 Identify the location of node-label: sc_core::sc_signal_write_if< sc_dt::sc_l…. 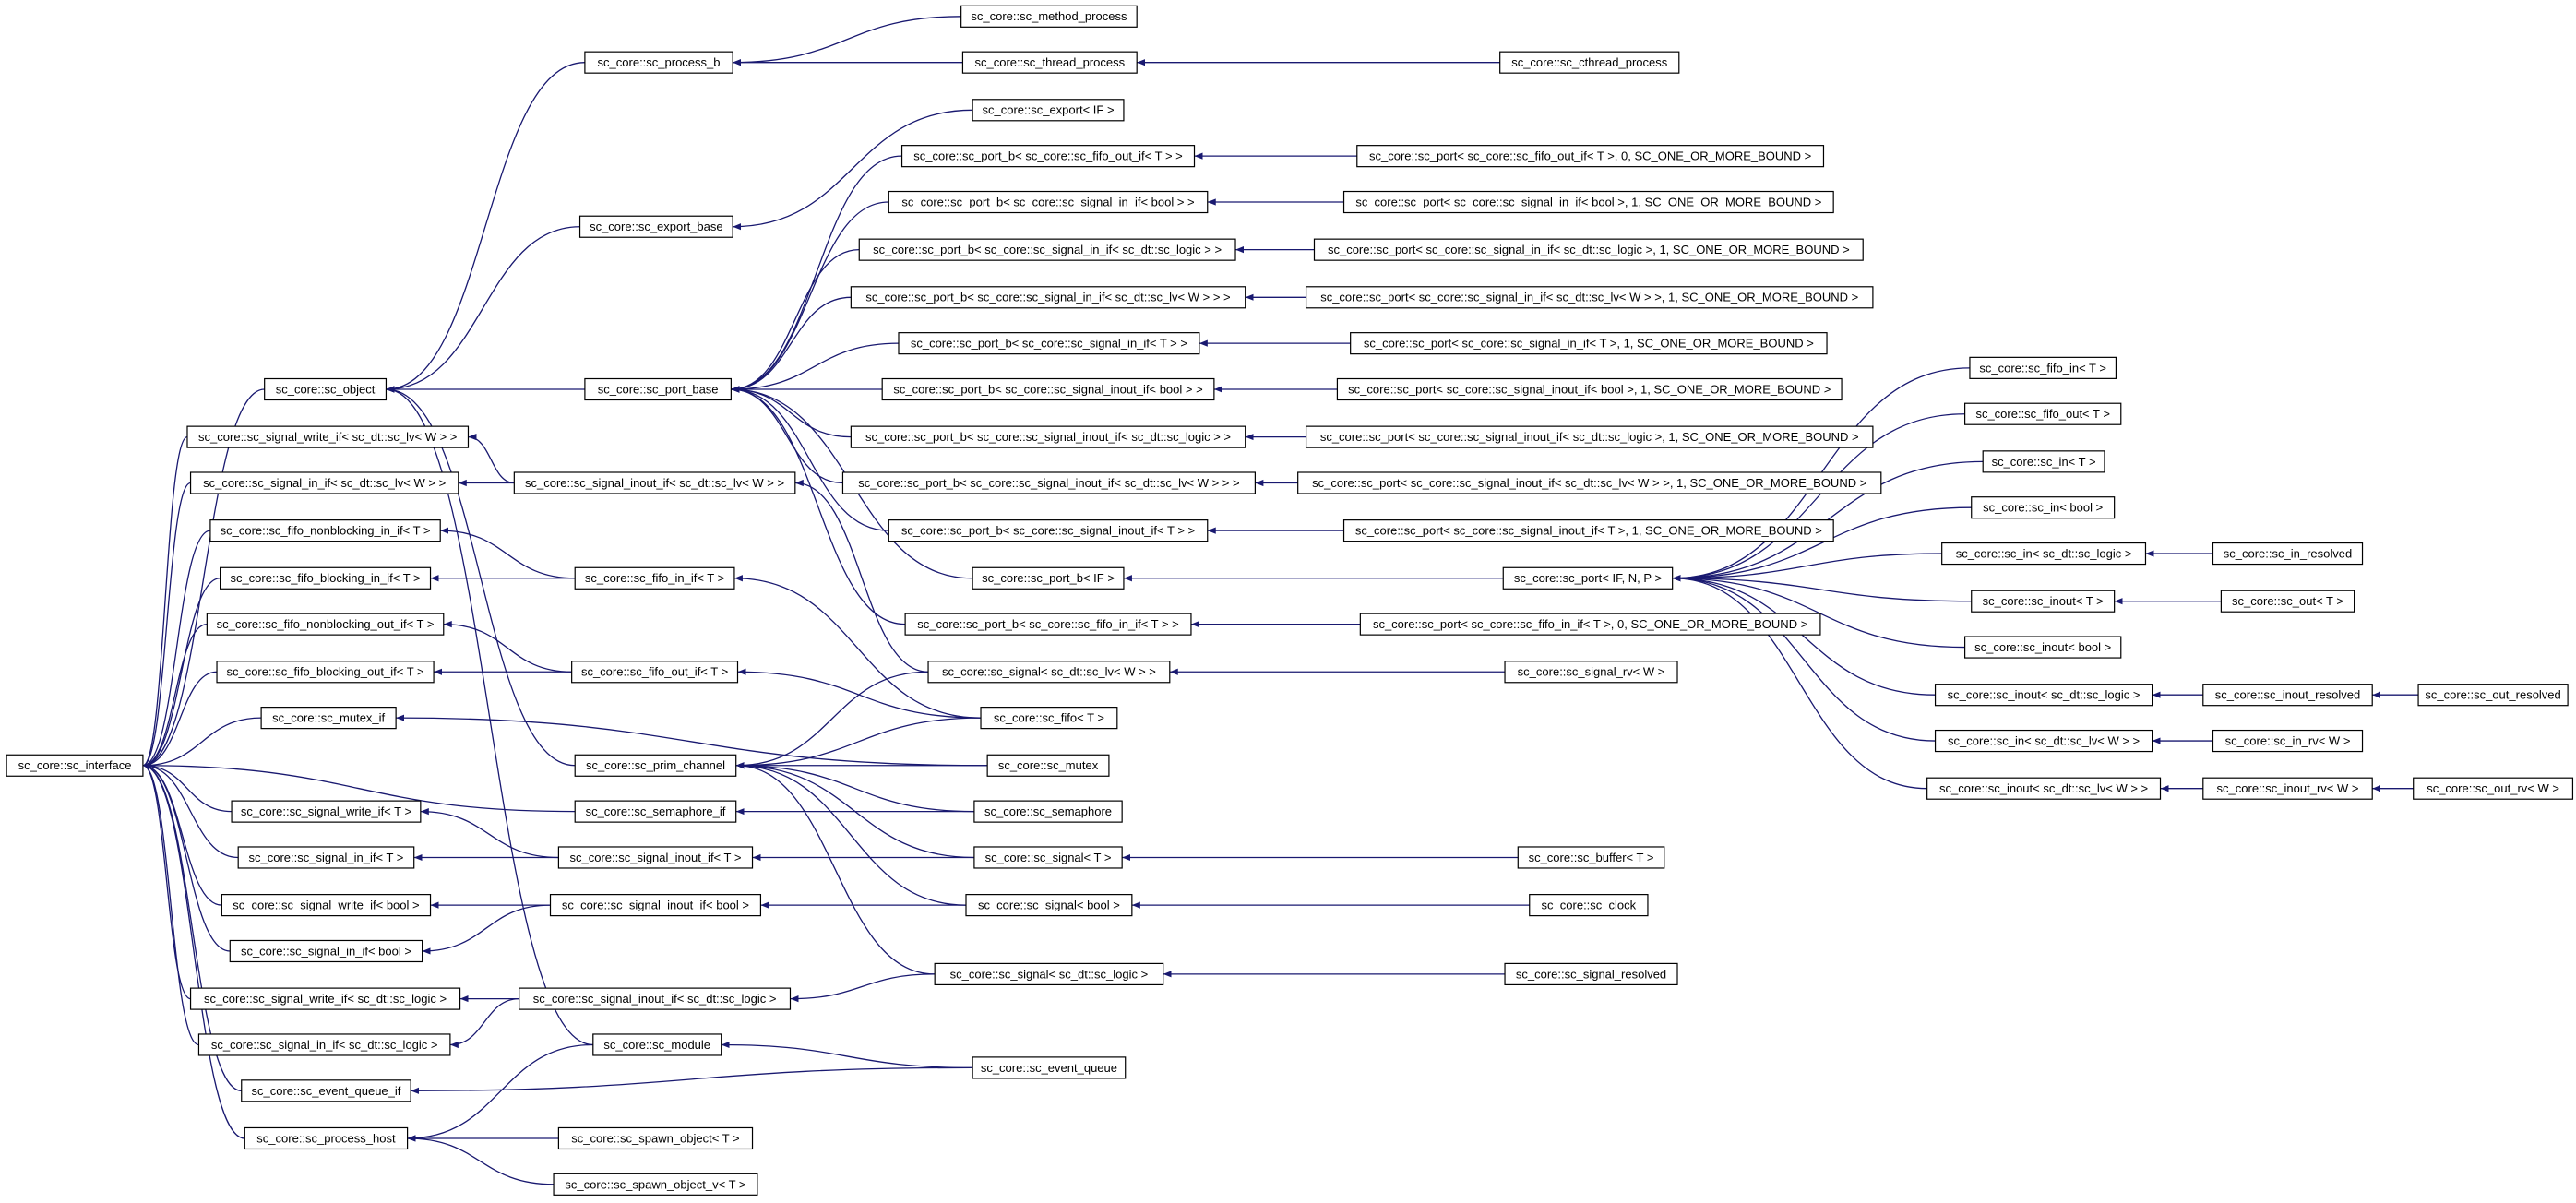
(327, 437).